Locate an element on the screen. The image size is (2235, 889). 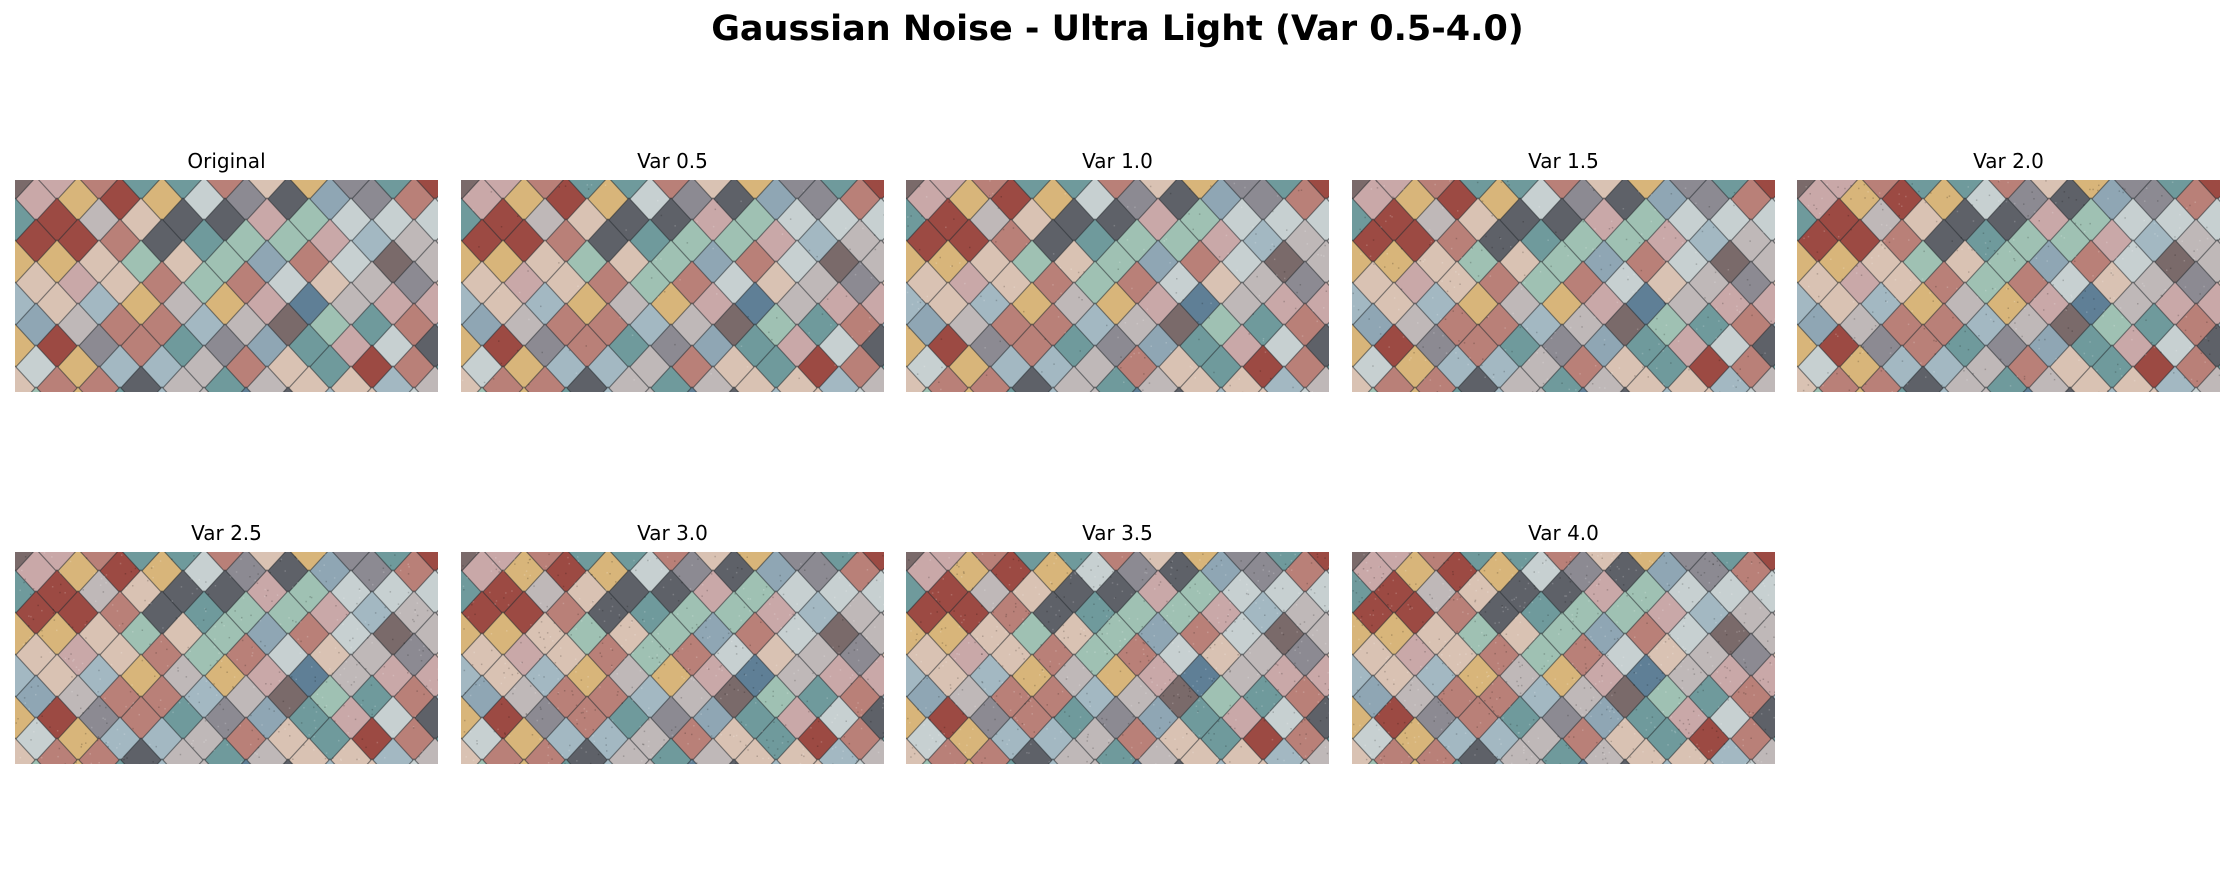
panel-title: Original is located at coordinates (226, 161).